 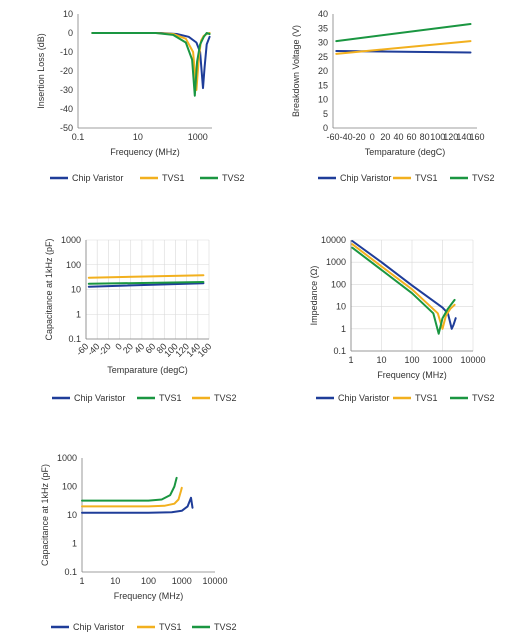 What do you see at coordinates (323, 43) in the screenshot?
I see `y-tick-label: 30` at bounding box center [323, 43].